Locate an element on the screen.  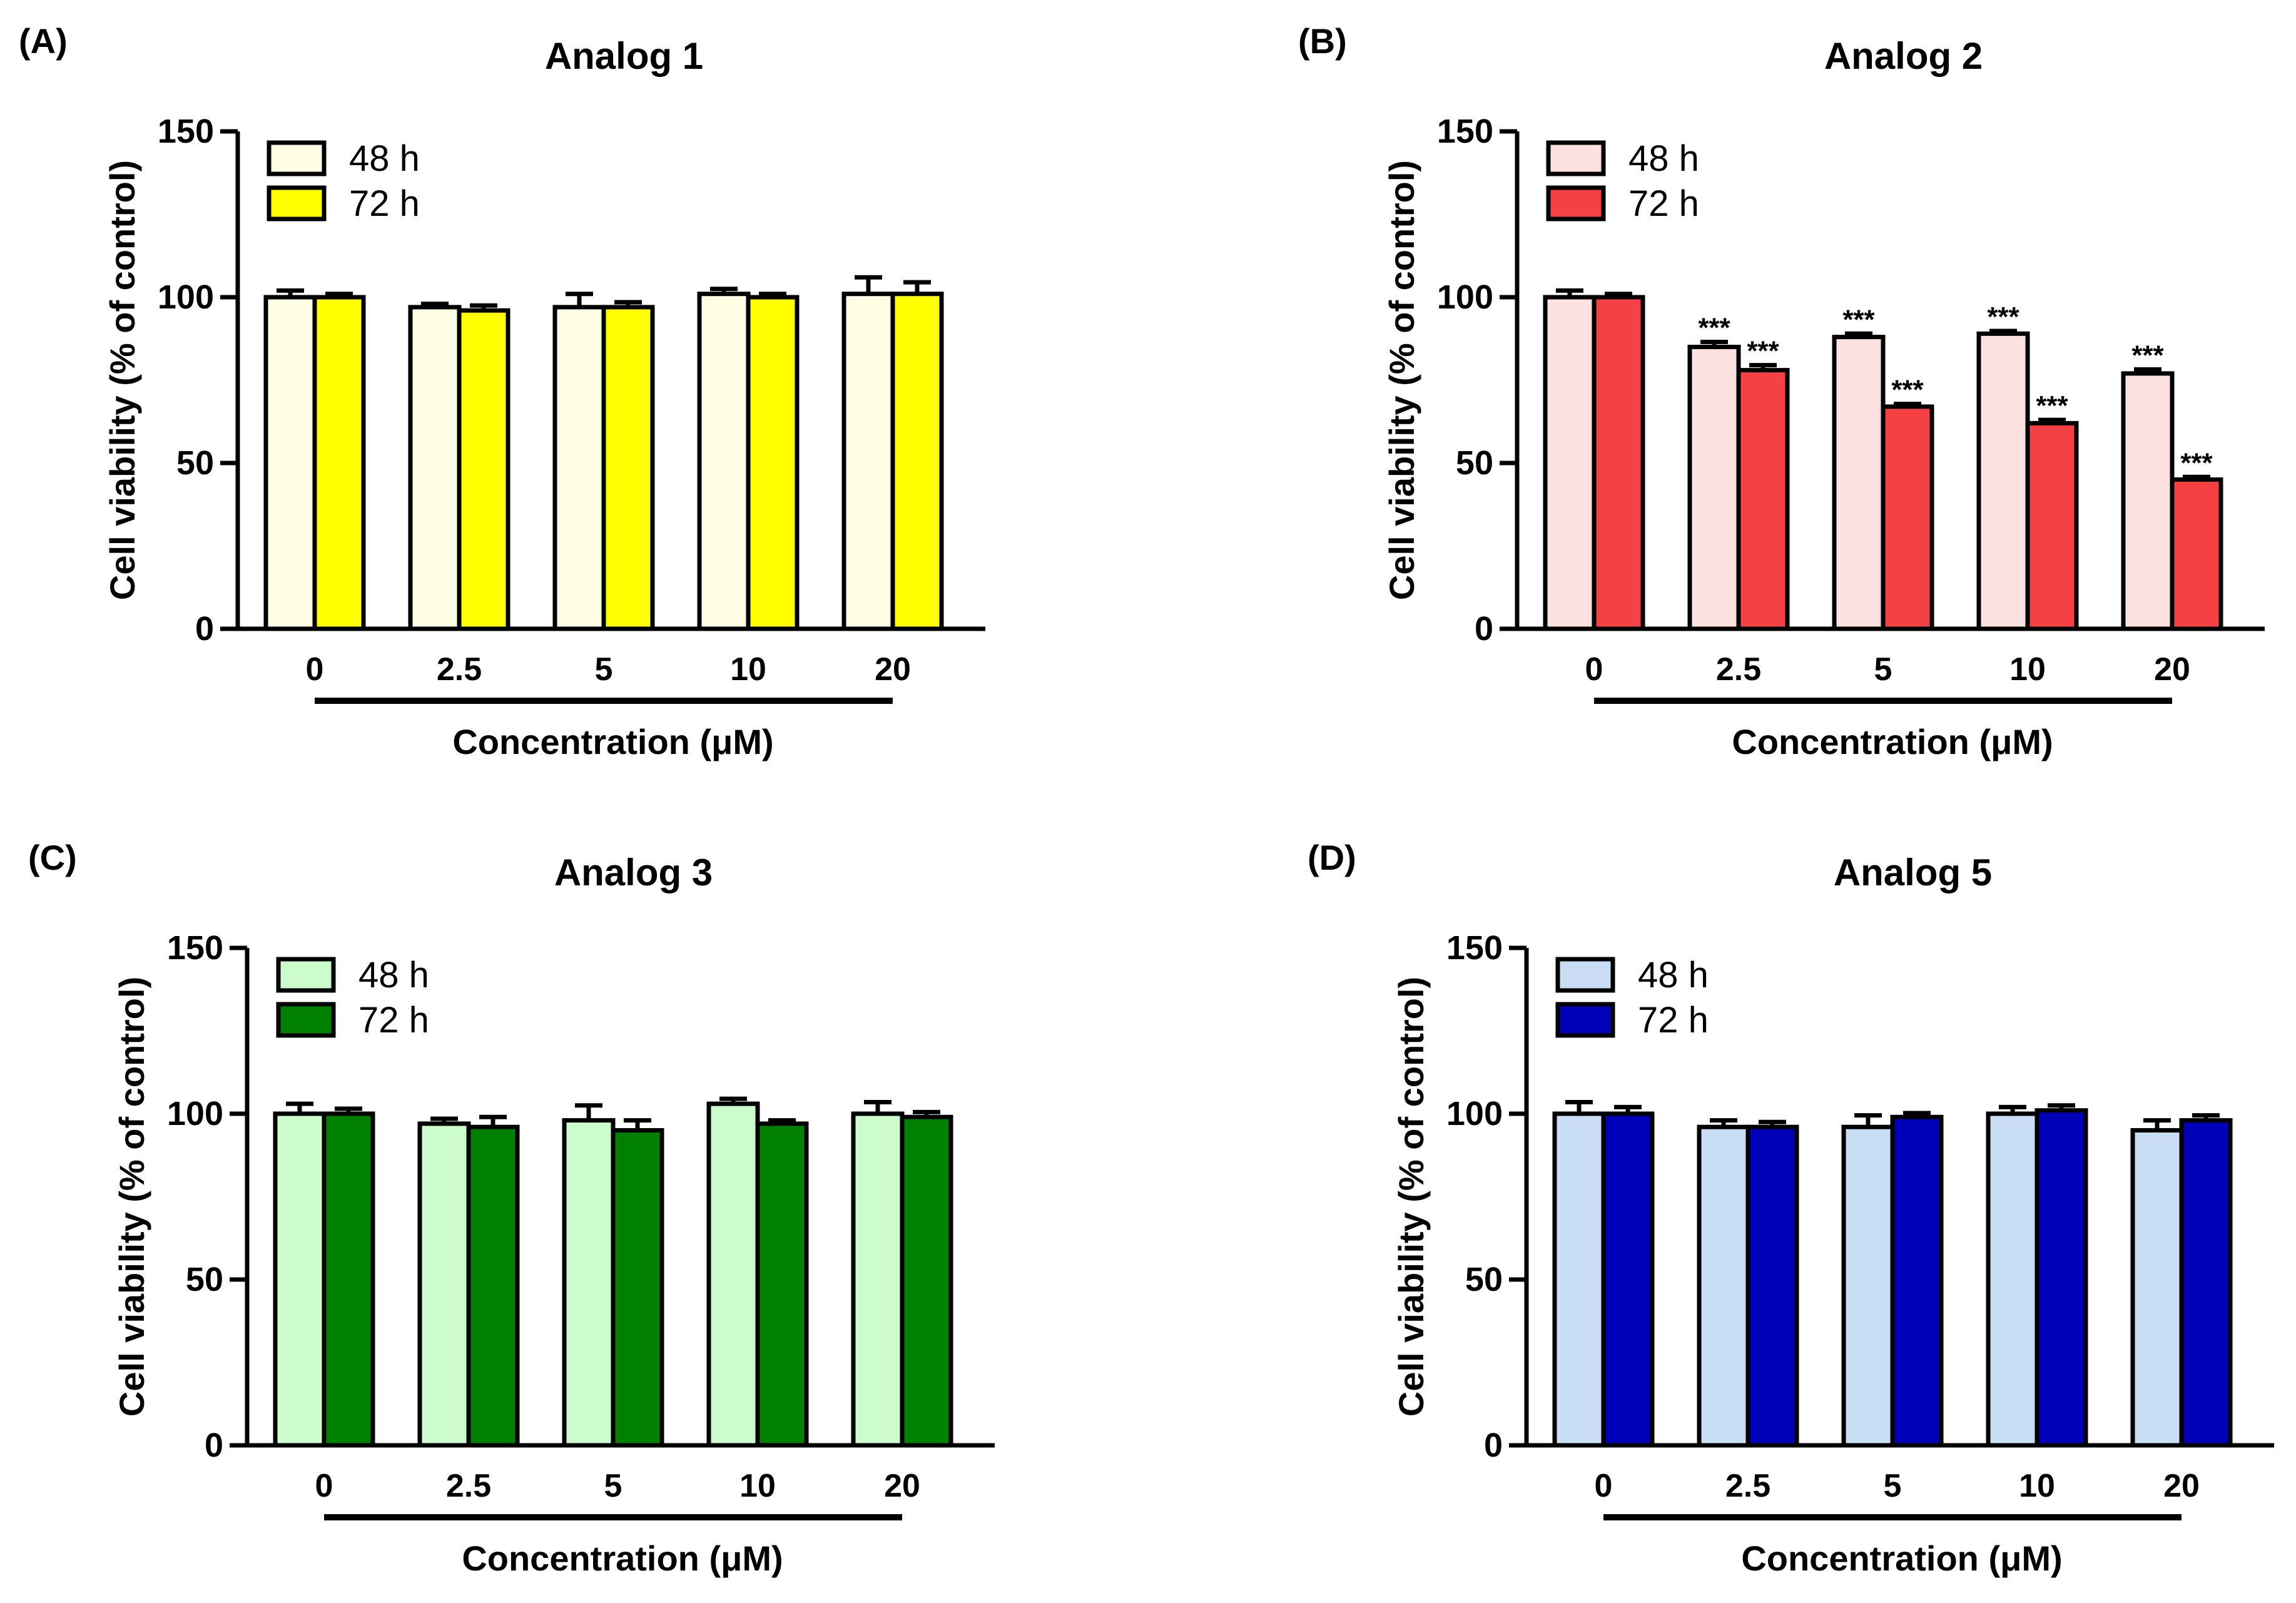
y-tick-label: 50 is located at coordinates (1474, 463).